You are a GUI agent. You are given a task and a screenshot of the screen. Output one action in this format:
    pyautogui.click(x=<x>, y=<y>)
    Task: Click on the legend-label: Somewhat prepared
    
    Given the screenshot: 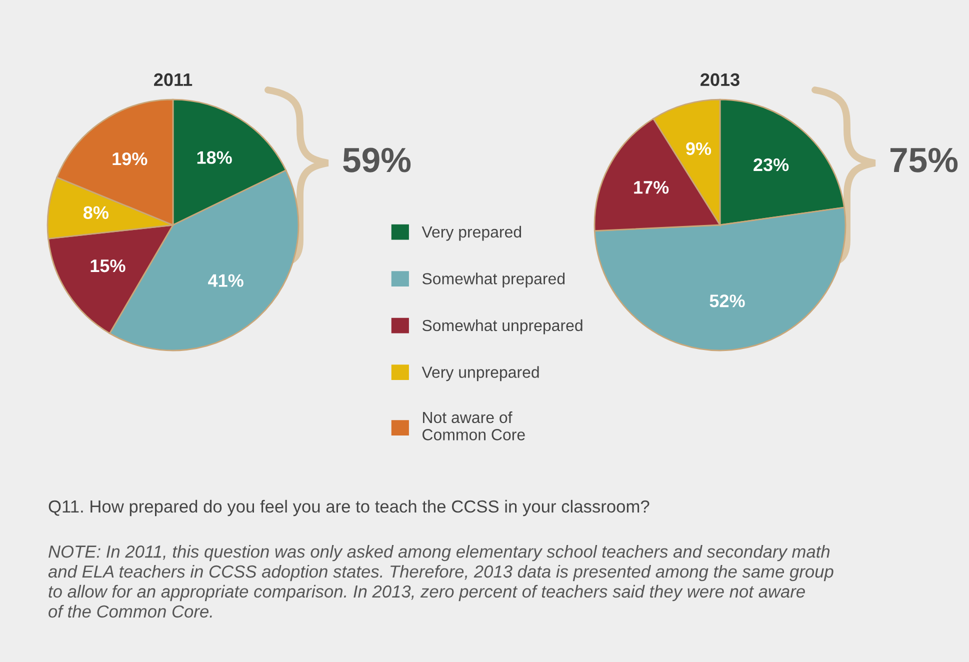 What is the action you would take?
    pyautogui.click(x=493, y=280)
    